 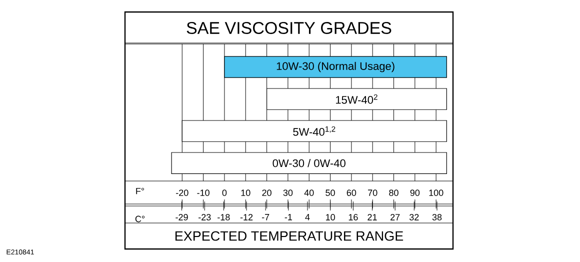 I want to click on x2-tick-label: 21, so click(x=372, y=217).